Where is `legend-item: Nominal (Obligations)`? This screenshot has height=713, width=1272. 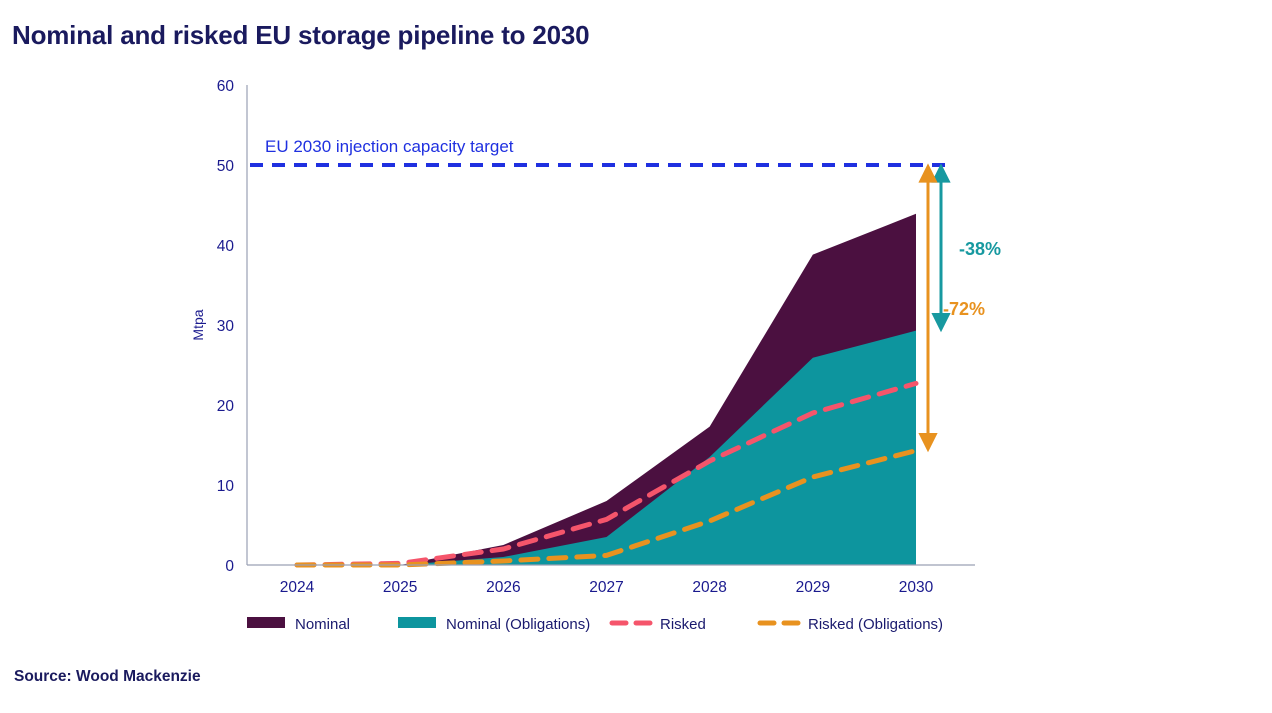
legend-item: Nominal (Obligations) is located at coordinates (494, 624).